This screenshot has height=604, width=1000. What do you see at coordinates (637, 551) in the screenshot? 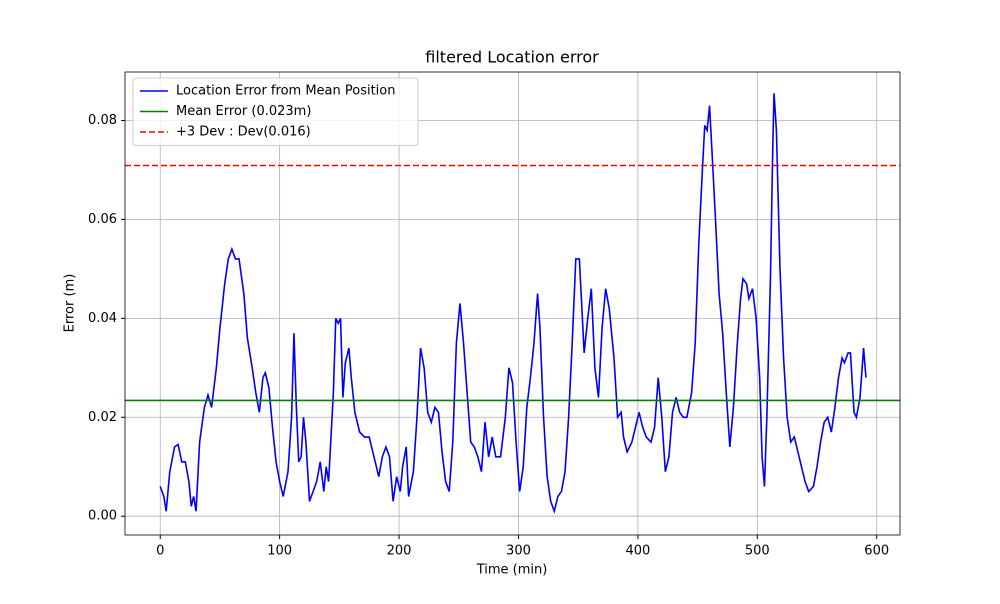
I see `x-tick-label: 400` at bounding box center [637, 551].